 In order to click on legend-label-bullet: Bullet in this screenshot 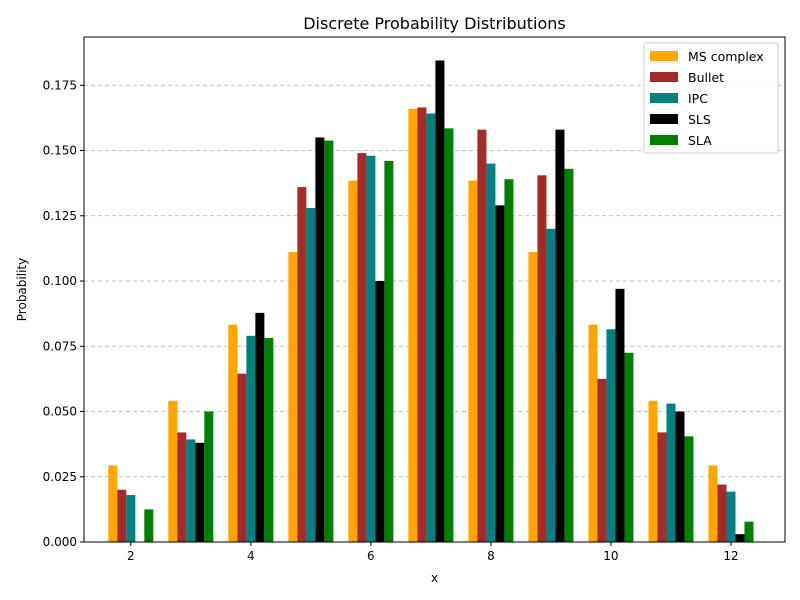, I will do `click(706, 77)`.